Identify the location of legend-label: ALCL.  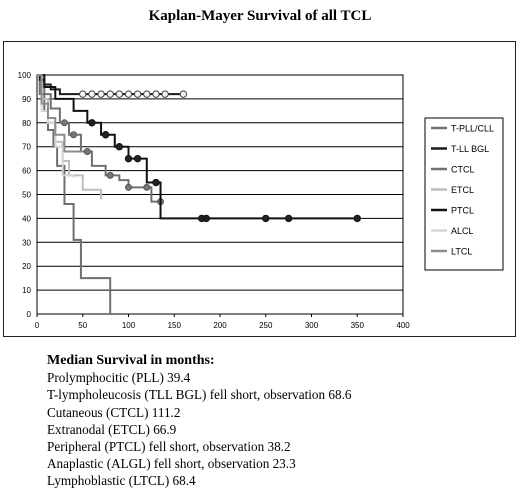
(462, 231).